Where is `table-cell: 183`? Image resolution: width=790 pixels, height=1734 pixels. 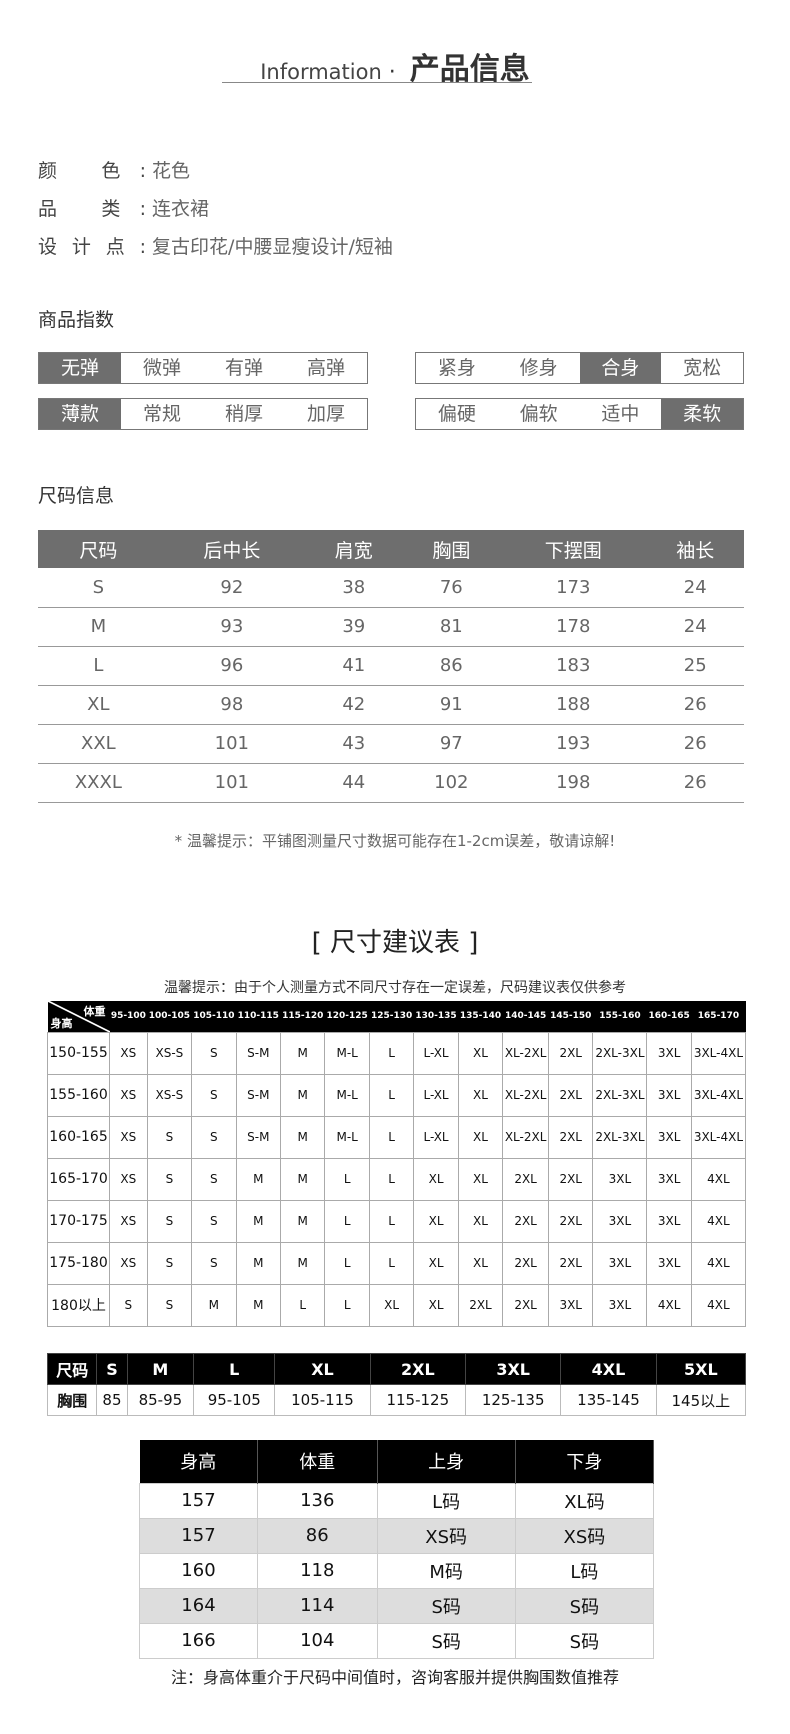 table-cell: 183 is located at coordinates (573, 666).